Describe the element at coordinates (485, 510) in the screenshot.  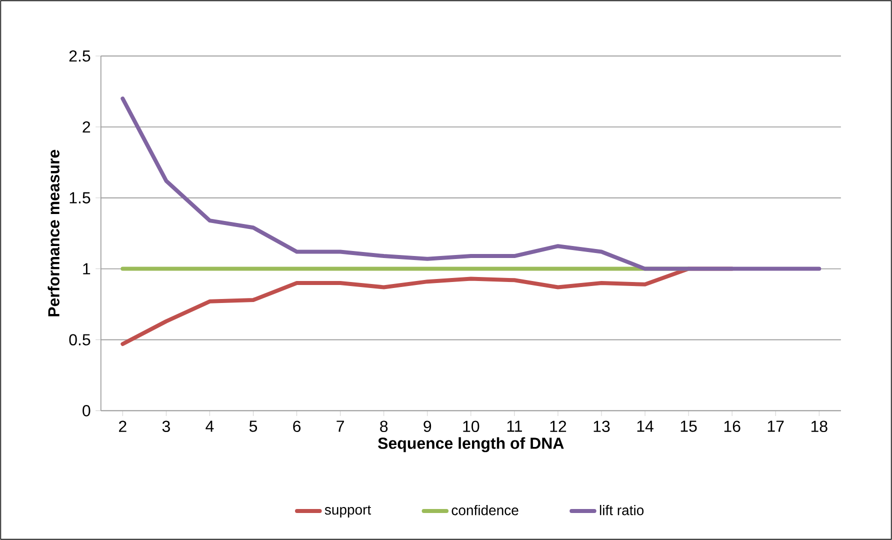
I see `legend-label: confidence` at that location.